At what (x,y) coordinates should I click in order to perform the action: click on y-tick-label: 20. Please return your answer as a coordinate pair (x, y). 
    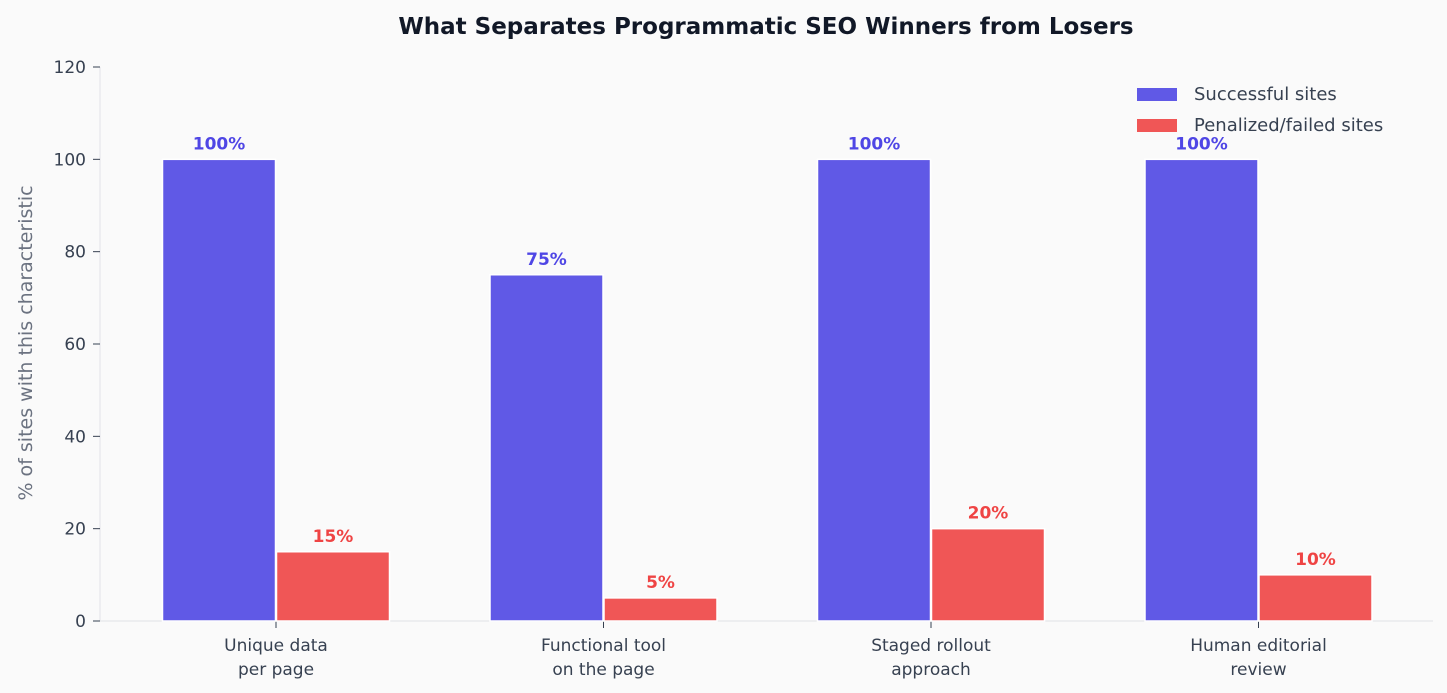
    Looking at the image, I should click on (75, 530).